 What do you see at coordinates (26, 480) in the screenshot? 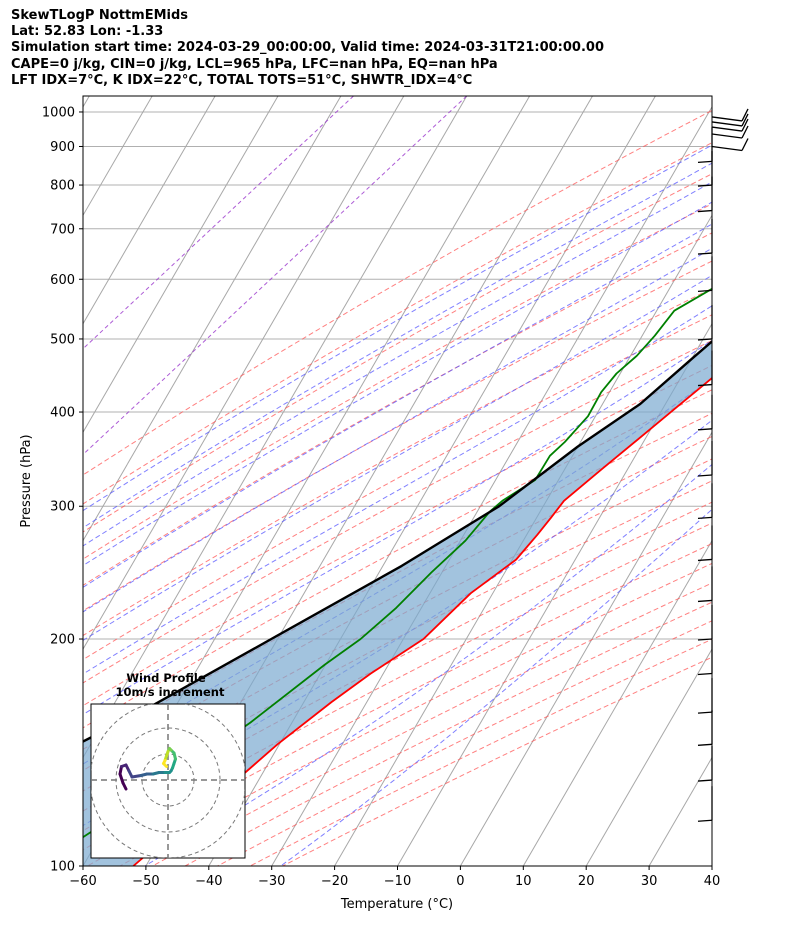
I see `y-axis-label: Pressure (hPa)` at bounding box center [26, 480].